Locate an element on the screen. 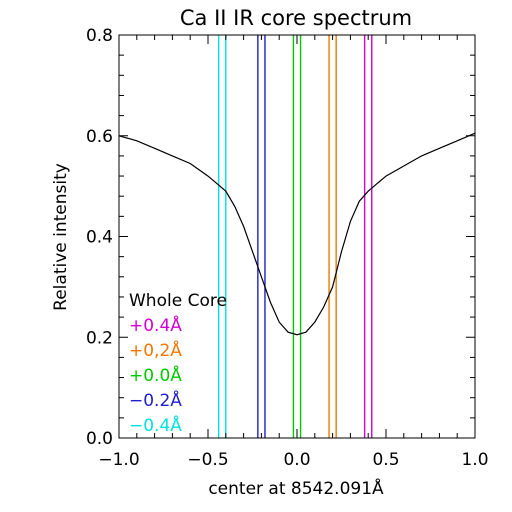 The width and height of the screenshot is (512, 512). x-tick-label-4: 1.0 is located at coordinates (474, 460).